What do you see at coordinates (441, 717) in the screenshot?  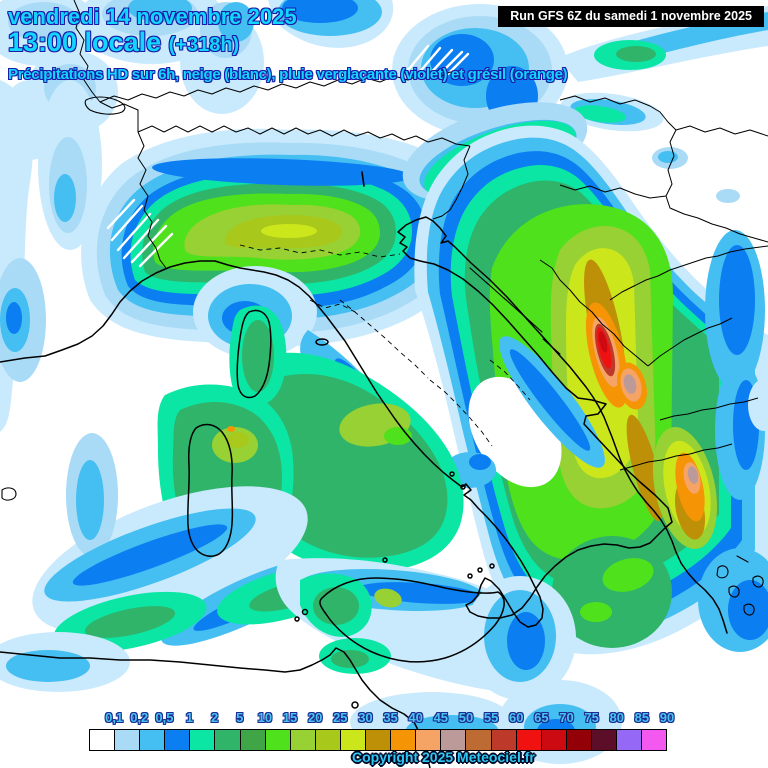 I see `legend-label: 45` at bounding box center [441, 717].